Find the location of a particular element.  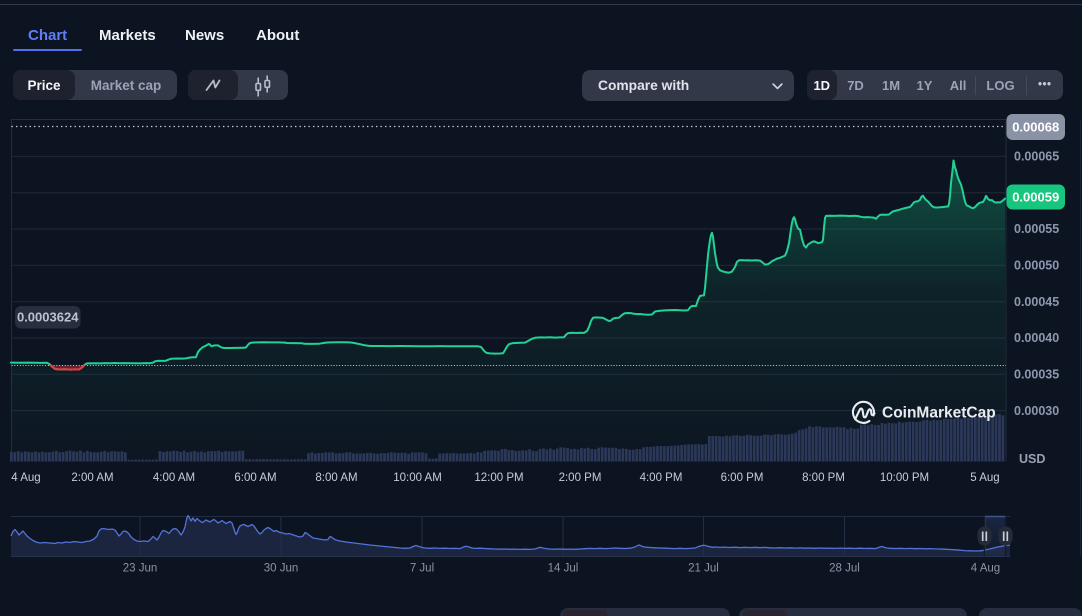

svg-text: 14 Jul is located at coordinates (563, 569).